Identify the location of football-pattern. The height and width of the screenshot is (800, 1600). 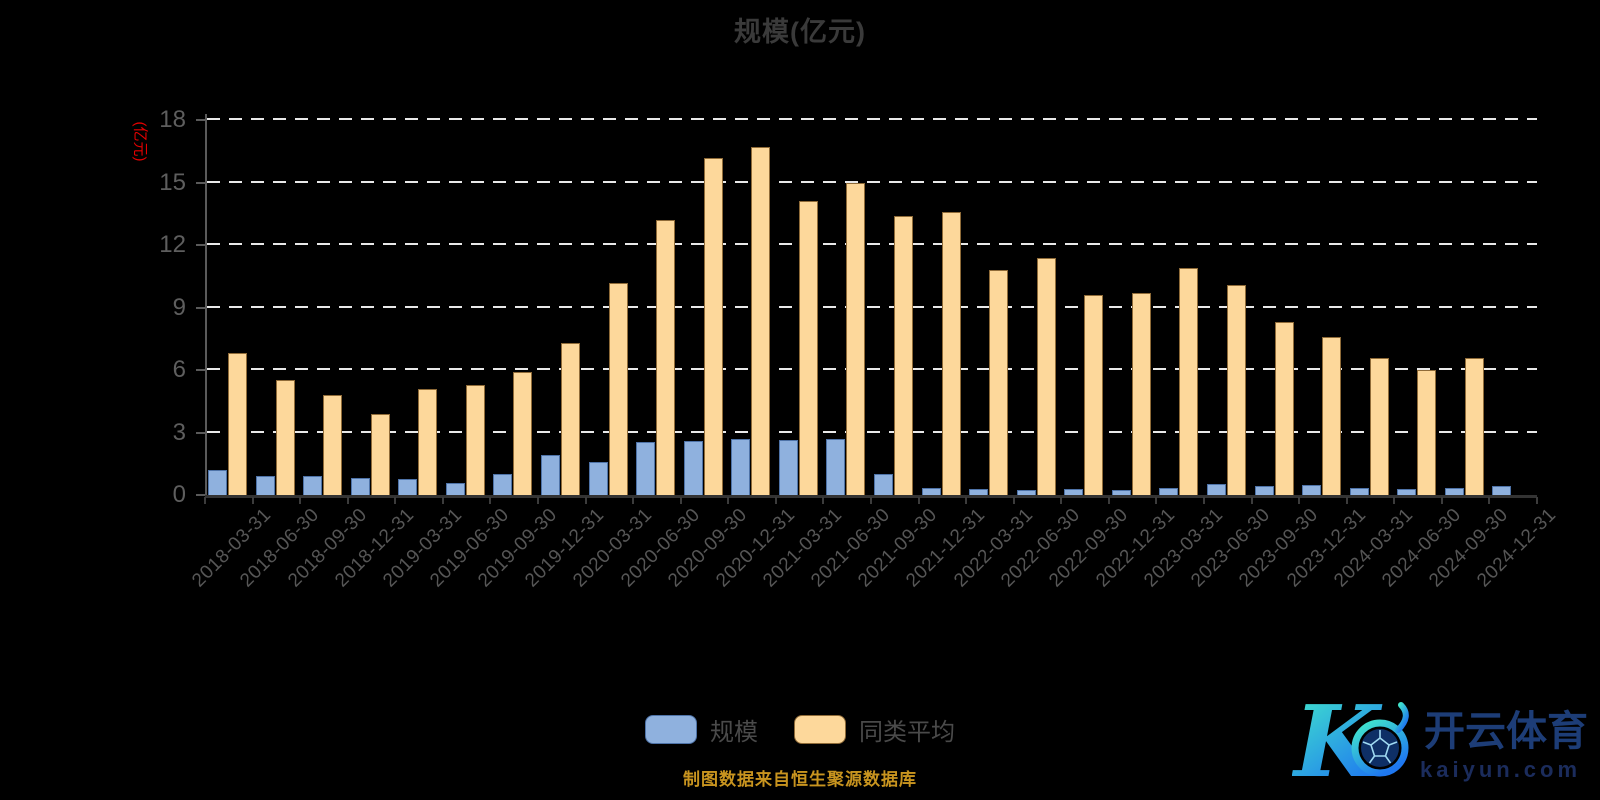
(1380, 747).